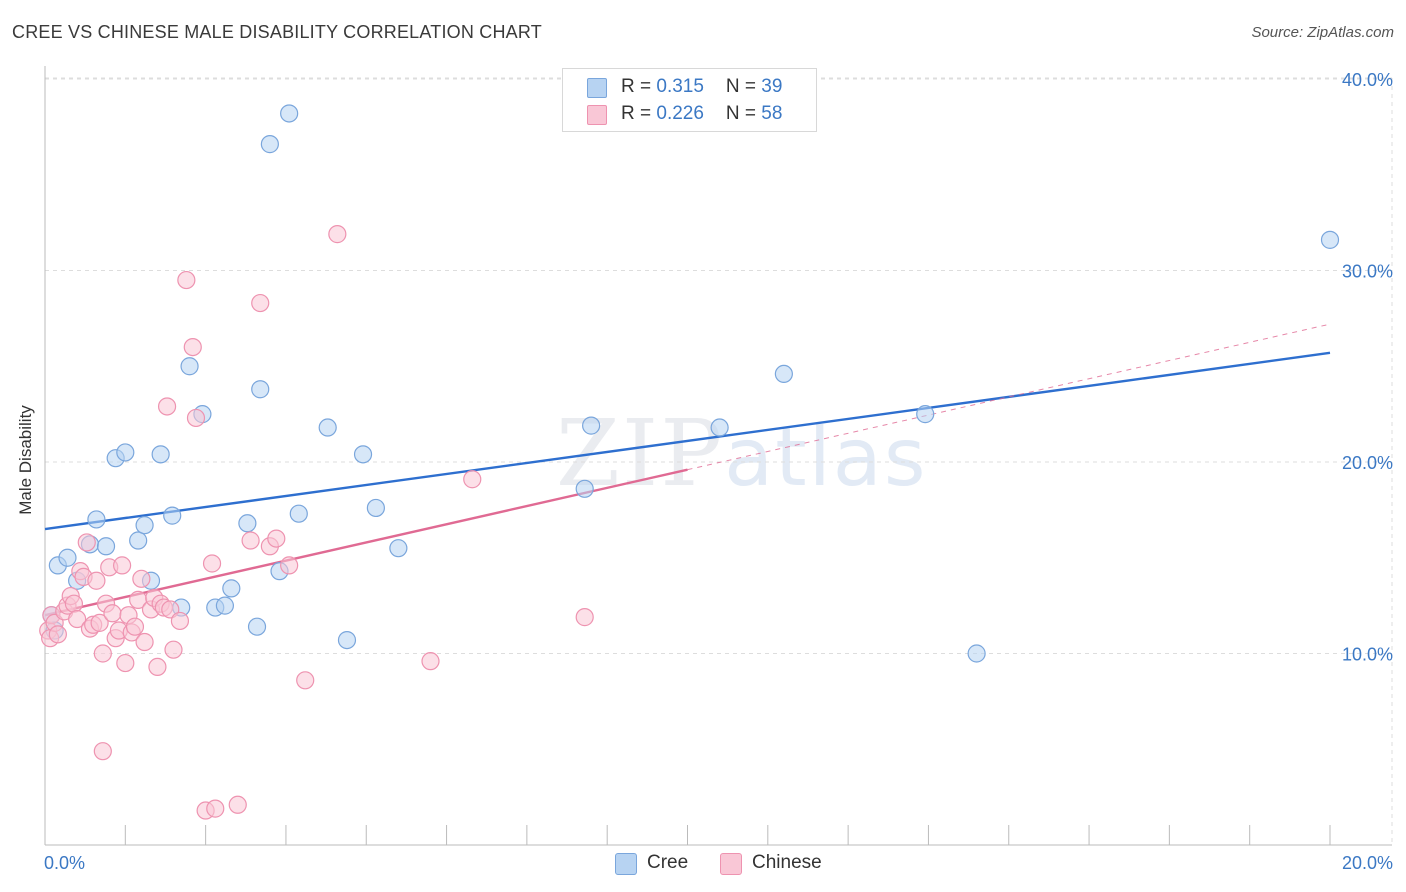  What do you see at coordinates (639, 113) in the screenshot?
I see `chinese-r-label: R =` at bounding box center [639, 113].